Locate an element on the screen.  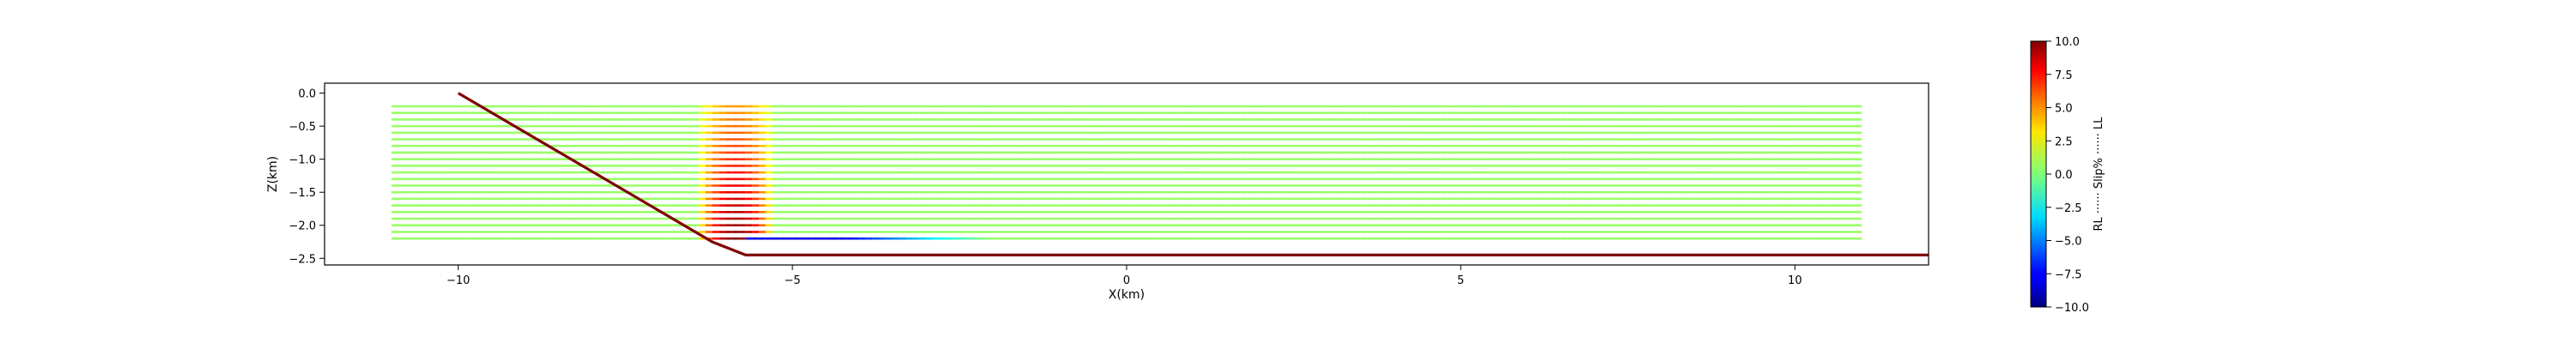
y-tick-label: −0.5 is located at coordinates (302, 128).